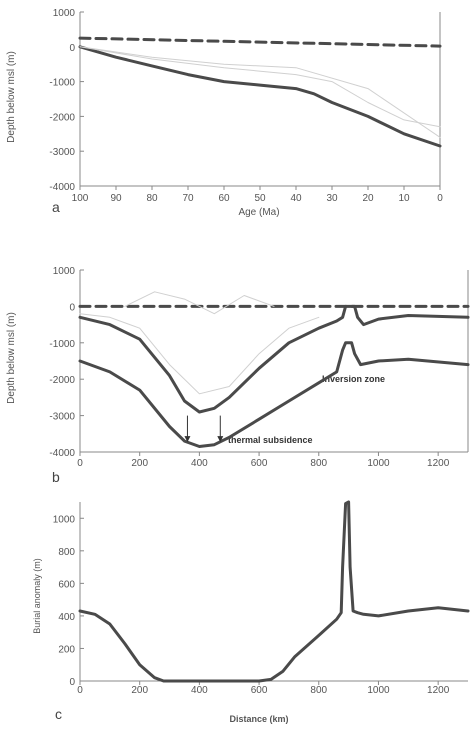 The height and width of the screenshot is (731, 474). What do you see at coordinates (80, 198) in the screenshot?
I see `x-tick-label-a: 100` at bounding box center [80, 198].